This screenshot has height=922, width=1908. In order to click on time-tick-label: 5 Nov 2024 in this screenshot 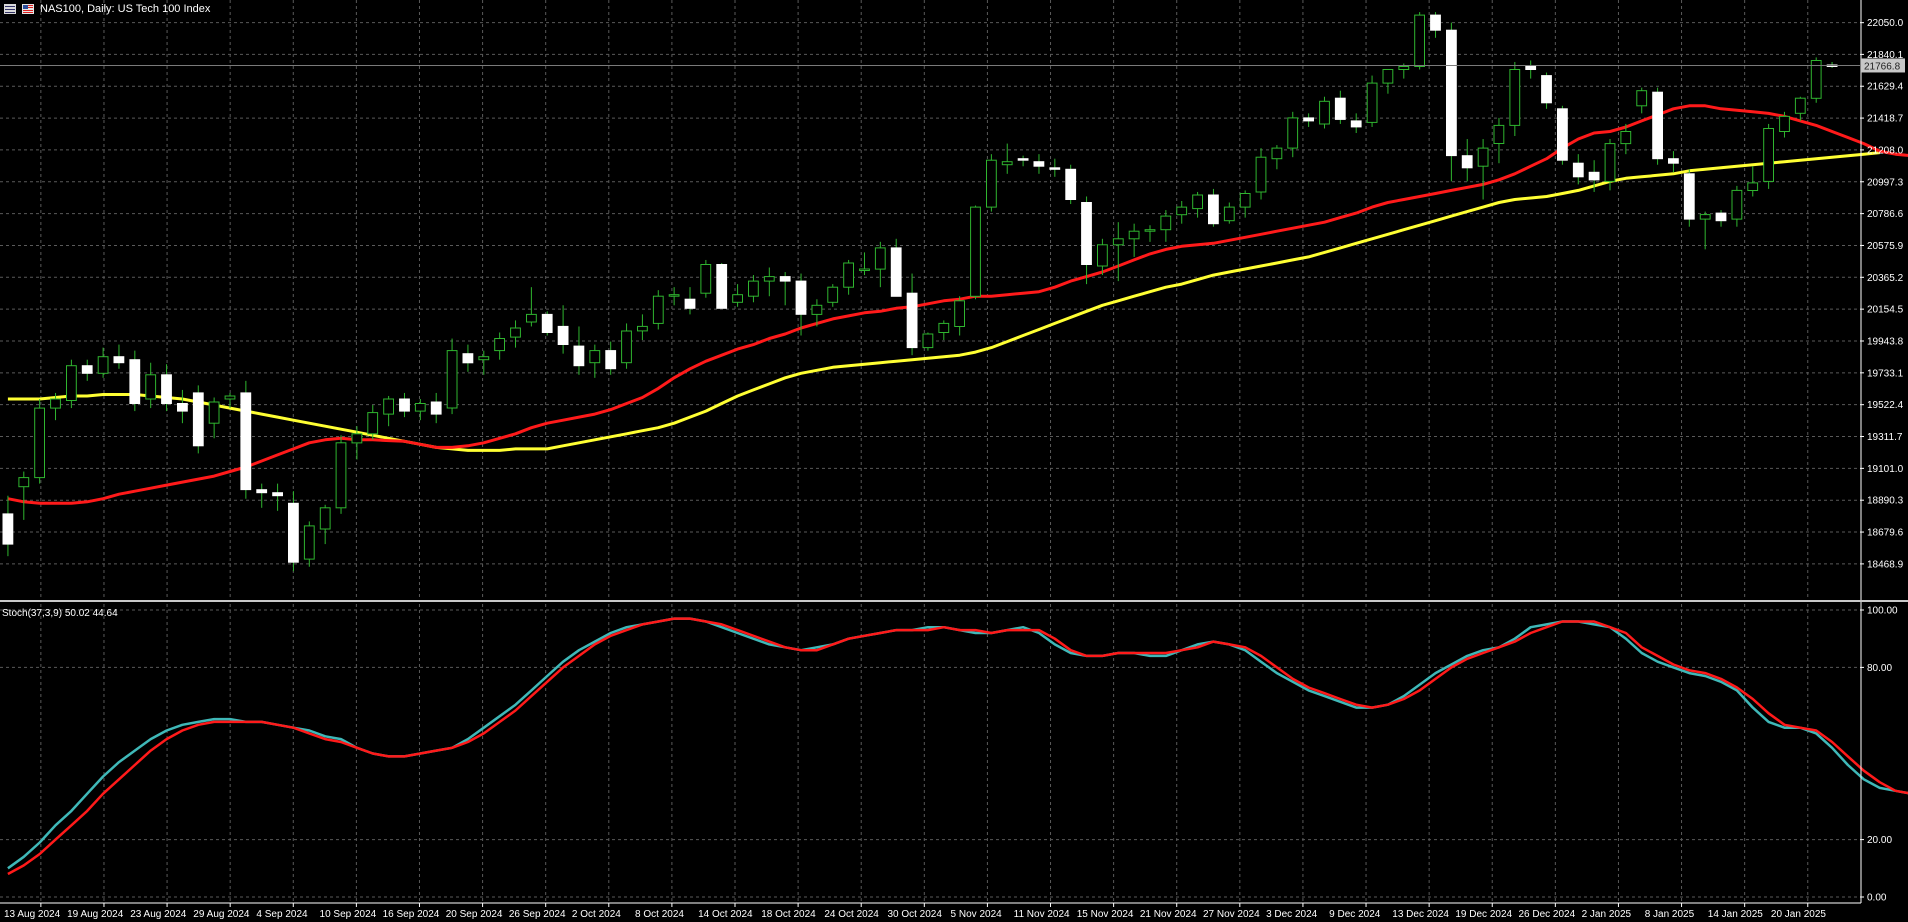, I will do `click(977, 914)`.